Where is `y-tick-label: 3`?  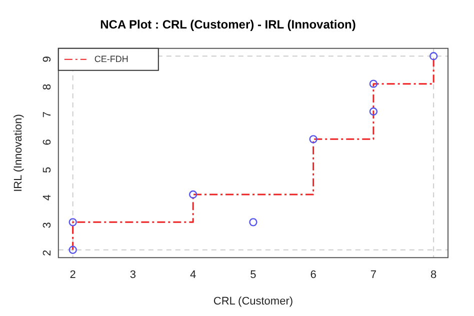 y-tick-label: 3 is located at coordinates (47, 225).